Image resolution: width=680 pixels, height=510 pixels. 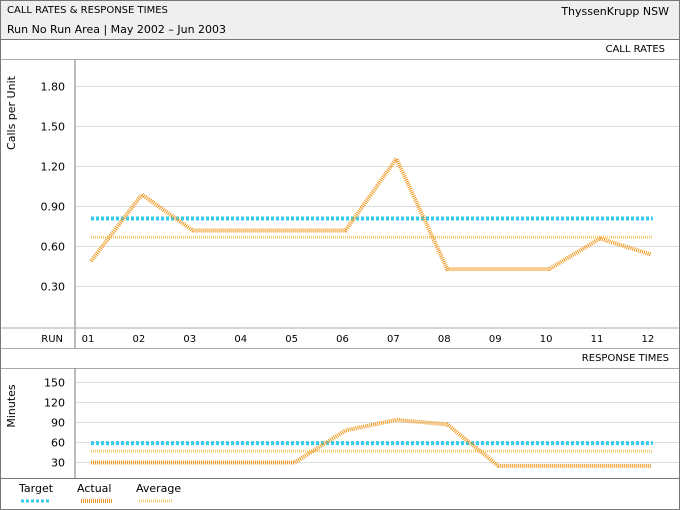 I want to click on call-rates-ytick-label: 1.20, so click(x=53, y=167).